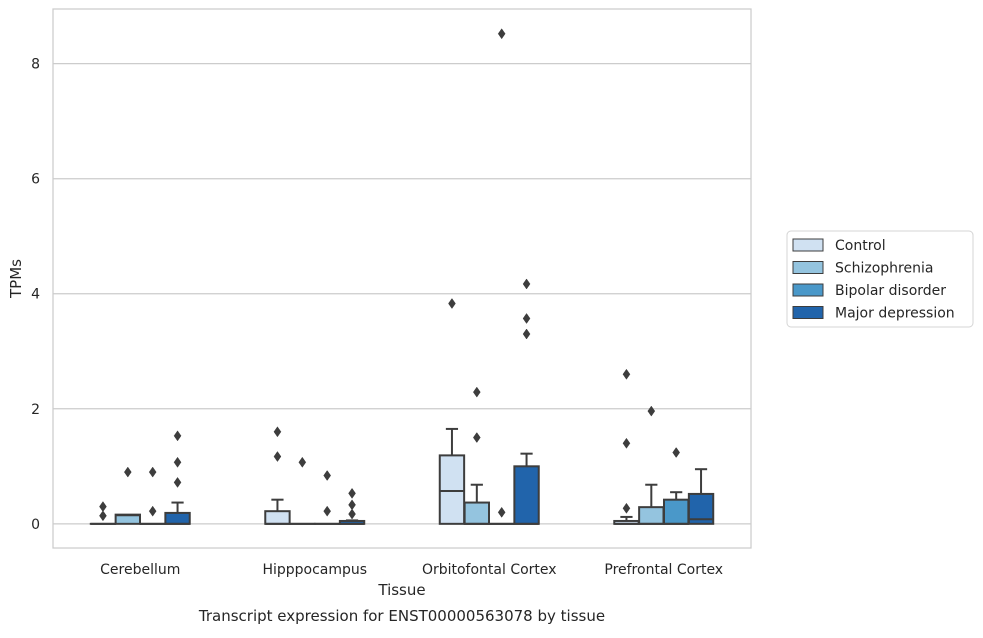 This screenshot has width=983, height=638. What do you see at coordinates (35, 525) in the screenshot?
I see `y-tick-label: 0` at bounding box center [35, 525].